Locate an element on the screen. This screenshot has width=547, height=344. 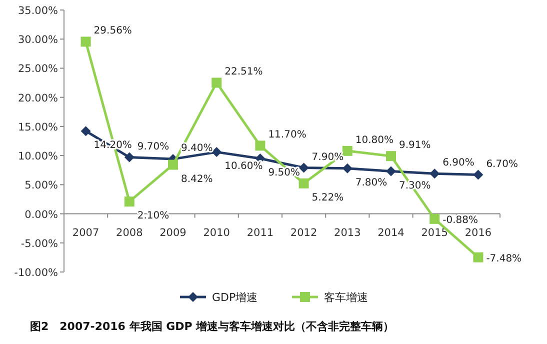
x-tick-label: 2007 is located at coordinates (86, 232).